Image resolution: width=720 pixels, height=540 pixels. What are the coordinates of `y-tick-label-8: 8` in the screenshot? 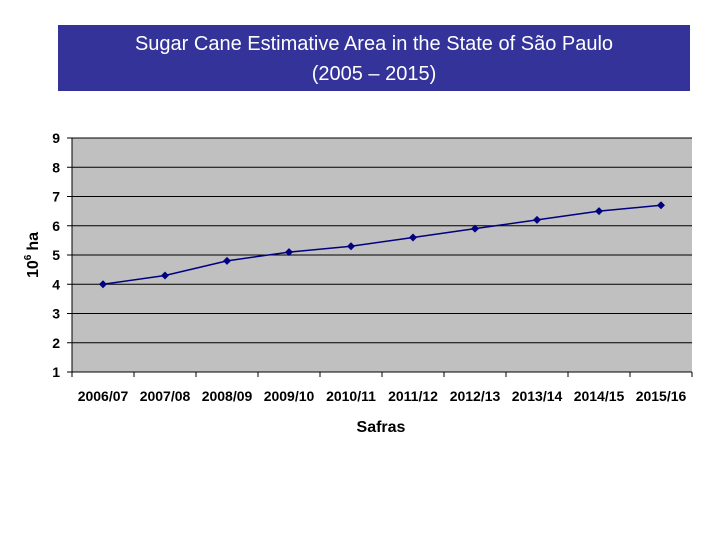 It's located at (56, 167).